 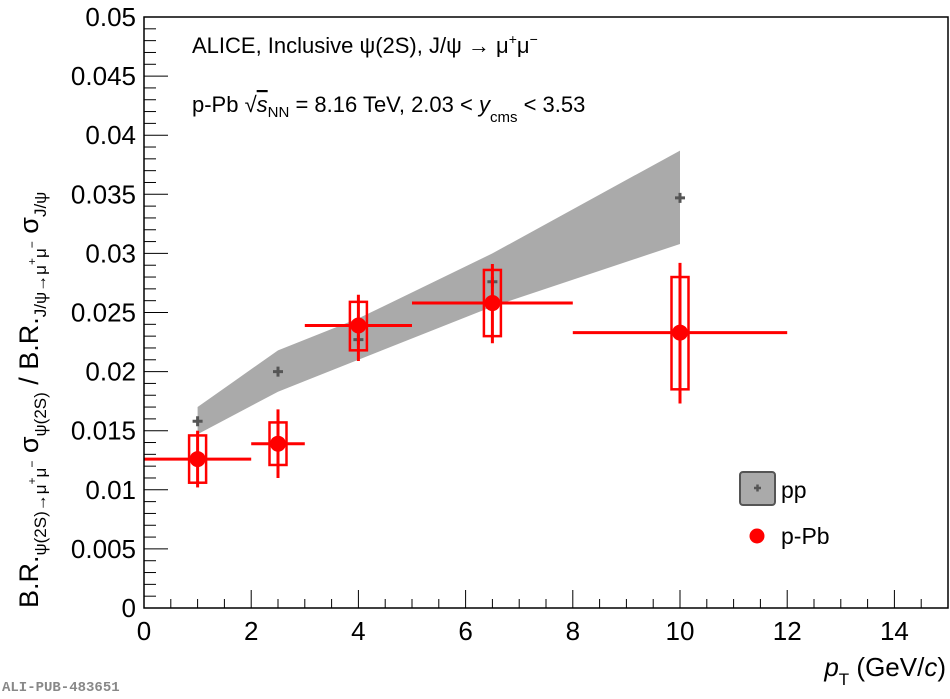 What do you see at coordinates (884, 670) in the screenshot?
I see `x-axis-label: pT (GeV/c)` at bounding box center [884, 670].